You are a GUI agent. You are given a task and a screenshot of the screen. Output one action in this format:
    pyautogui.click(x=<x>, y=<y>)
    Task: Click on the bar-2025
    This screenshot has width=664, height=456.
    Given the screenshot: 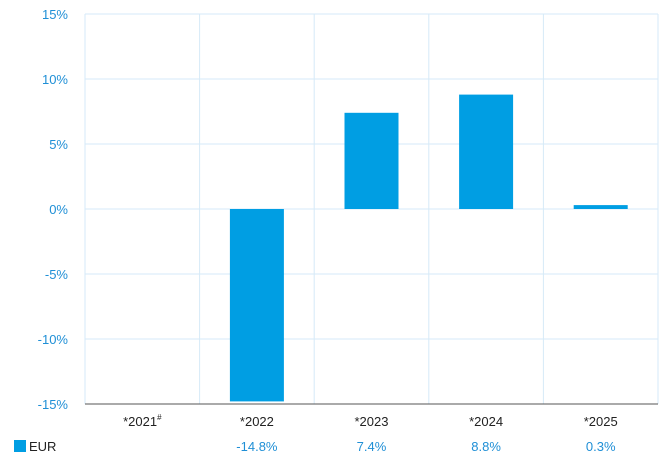 What is the action you would take?
    pyautogui.click(x=600, y=207)
    